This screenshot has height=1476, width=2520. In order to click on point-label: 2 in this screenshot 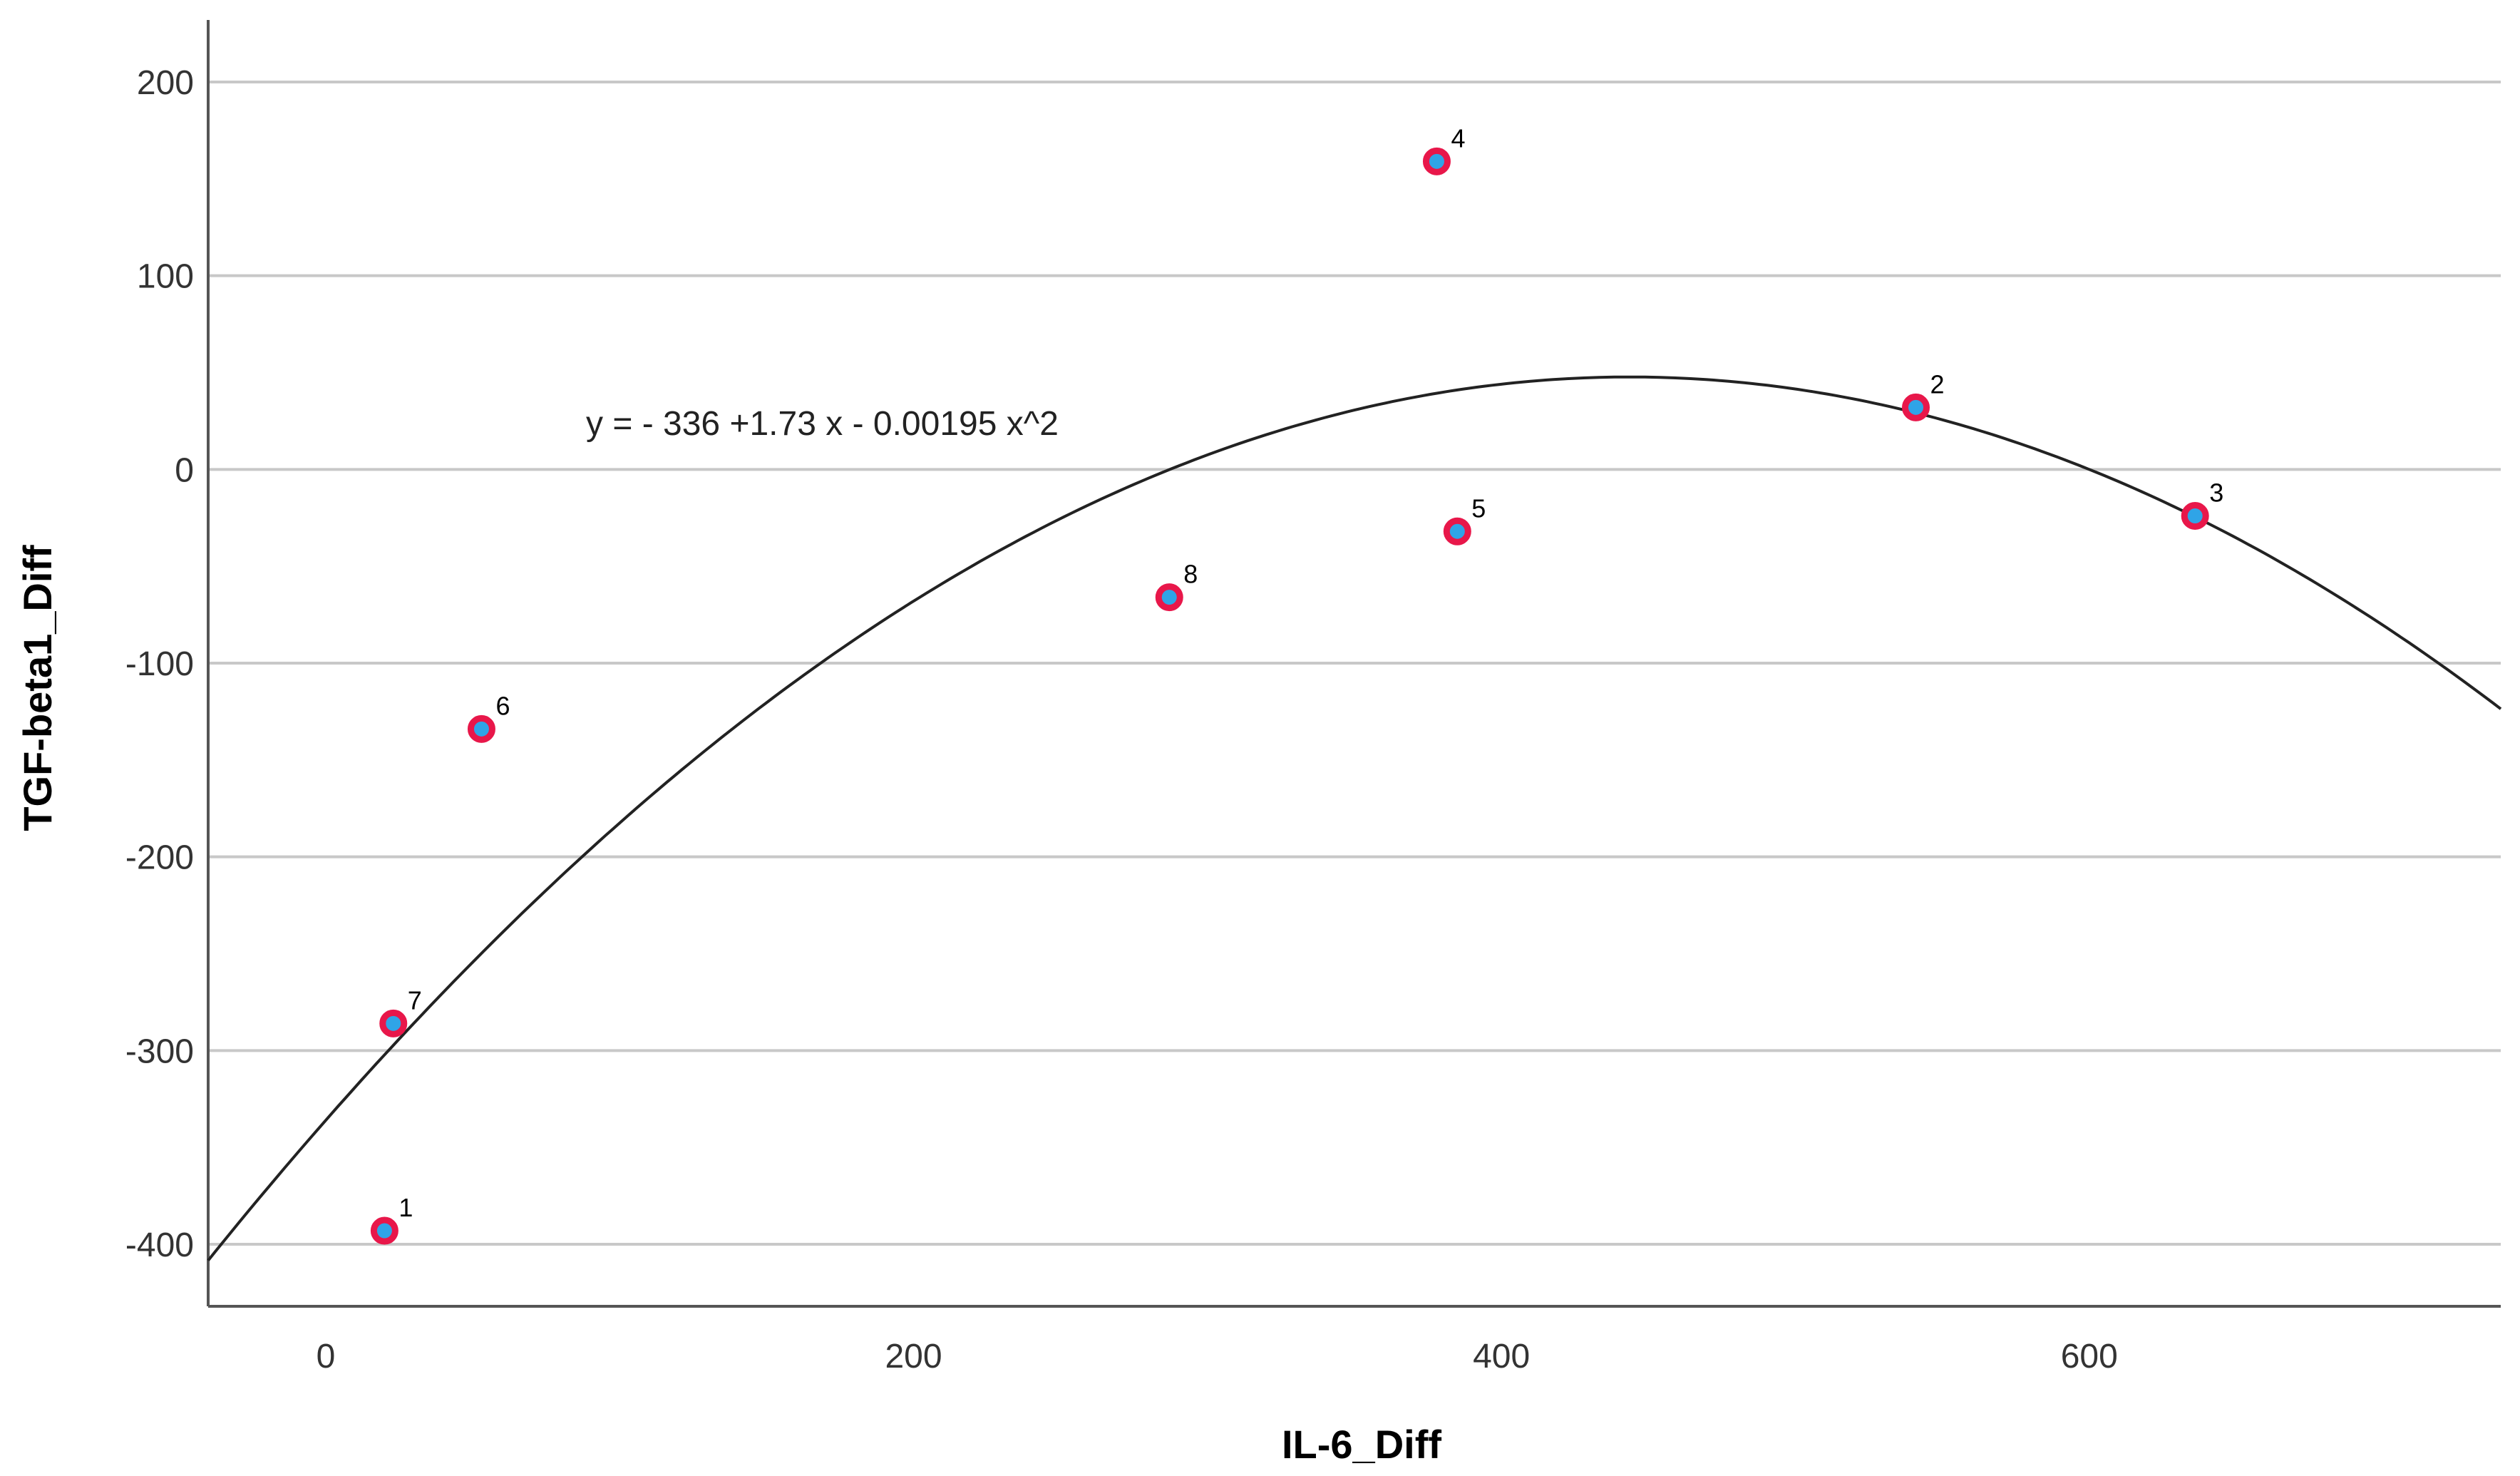, I will do `click(1937, 384)`.